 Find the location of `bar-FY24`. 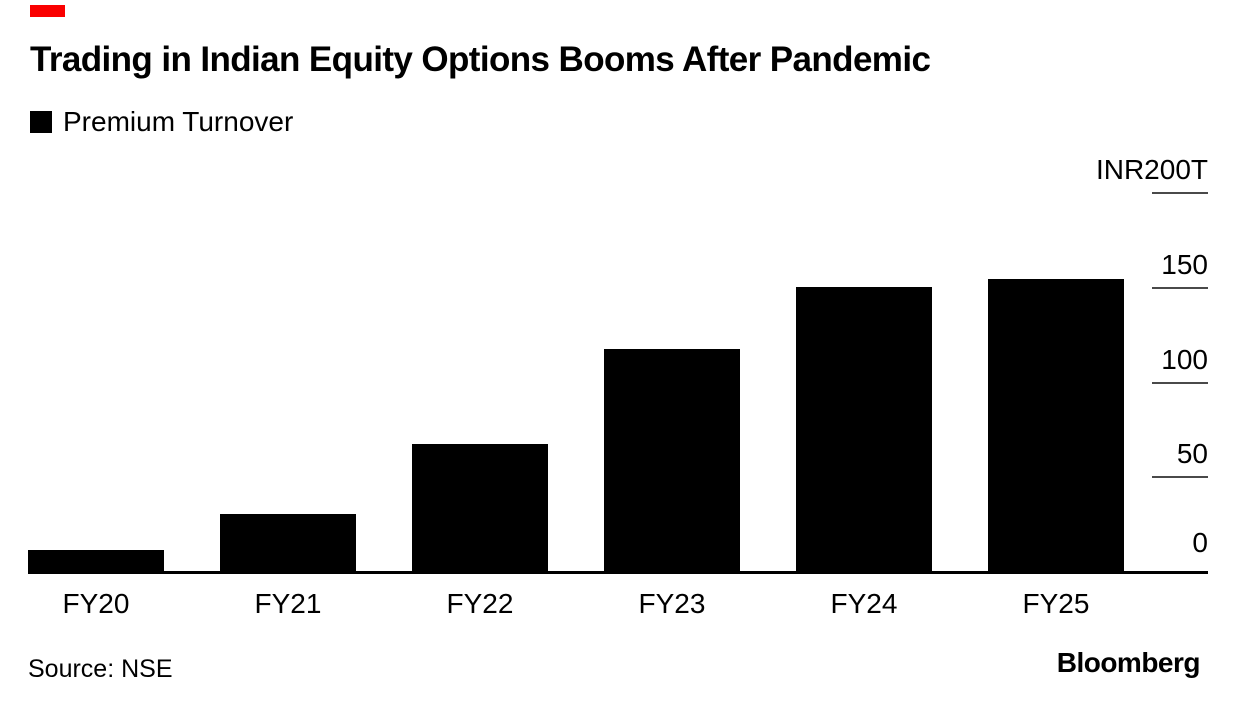

bar-FY24 is located at coordinates (864, 430).